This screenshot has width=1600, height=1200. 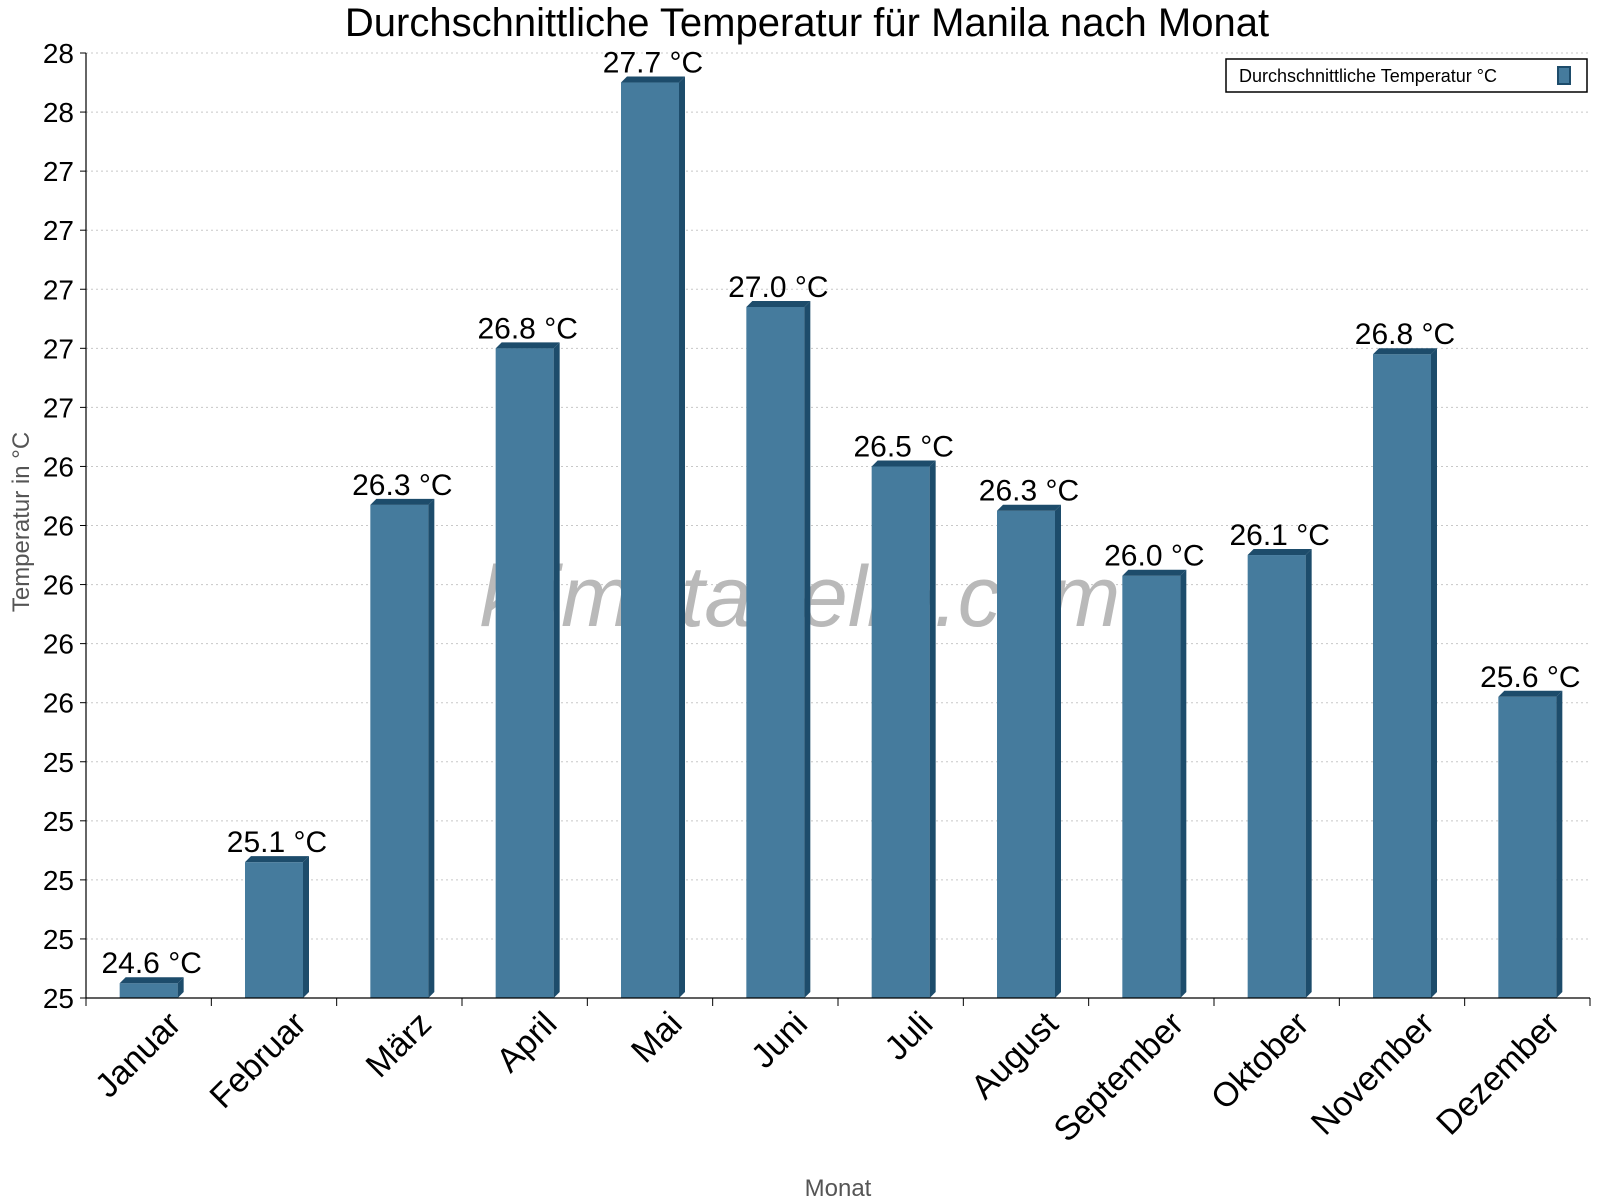 I want to click on x-tick-label: August, so click(x=1015, y=1055).